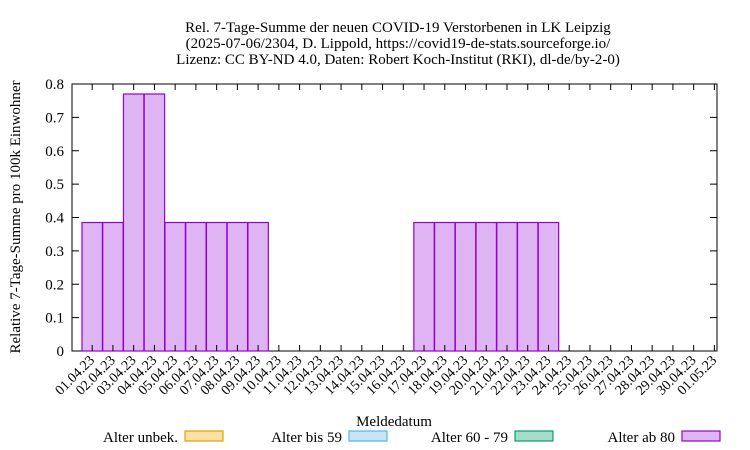 The width and height of the screenshot is (750, 450). Describe the element at coordinates (54, 219) in the screenshot. I see `y-tick-label: 0.4` at that location.